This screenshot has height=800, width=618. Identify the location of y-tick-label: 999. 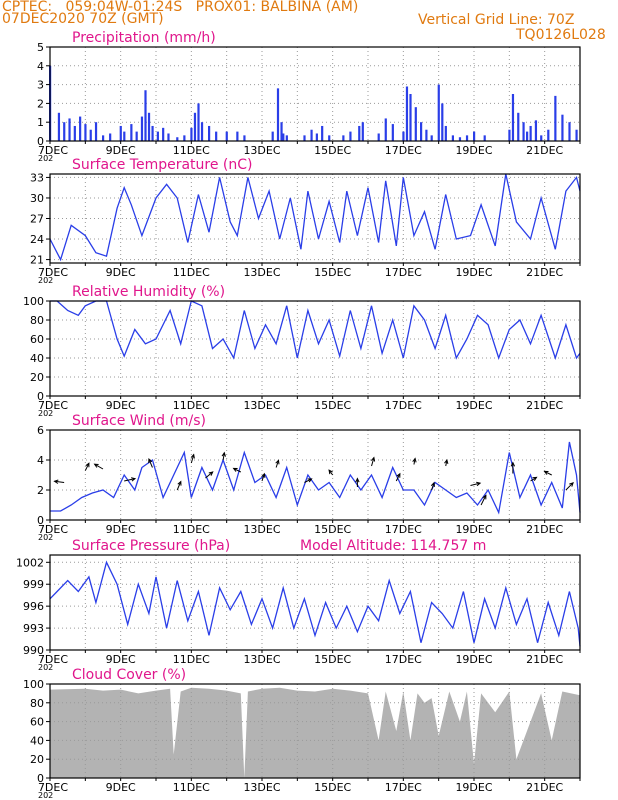
(33, 584).